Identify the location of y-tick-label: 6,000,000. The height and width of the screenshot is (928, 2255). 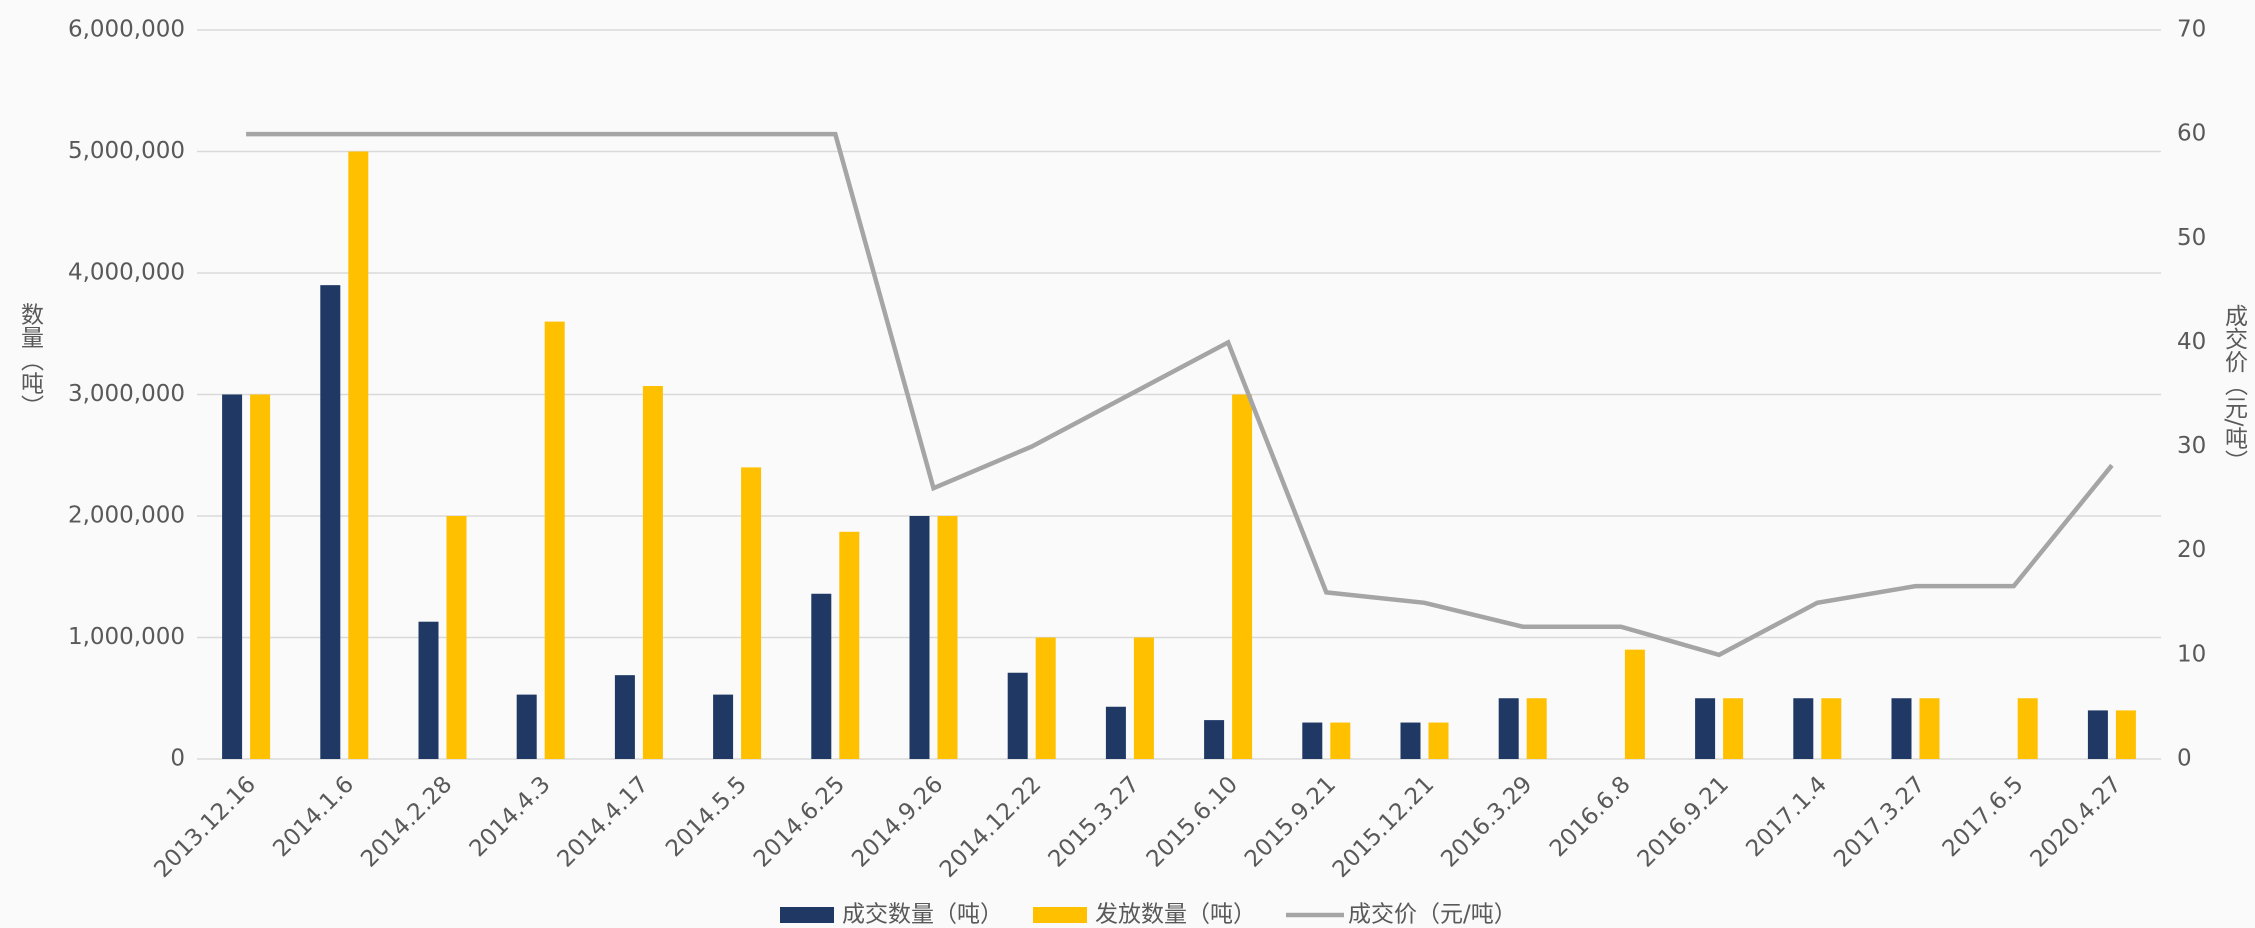
(126, 30).